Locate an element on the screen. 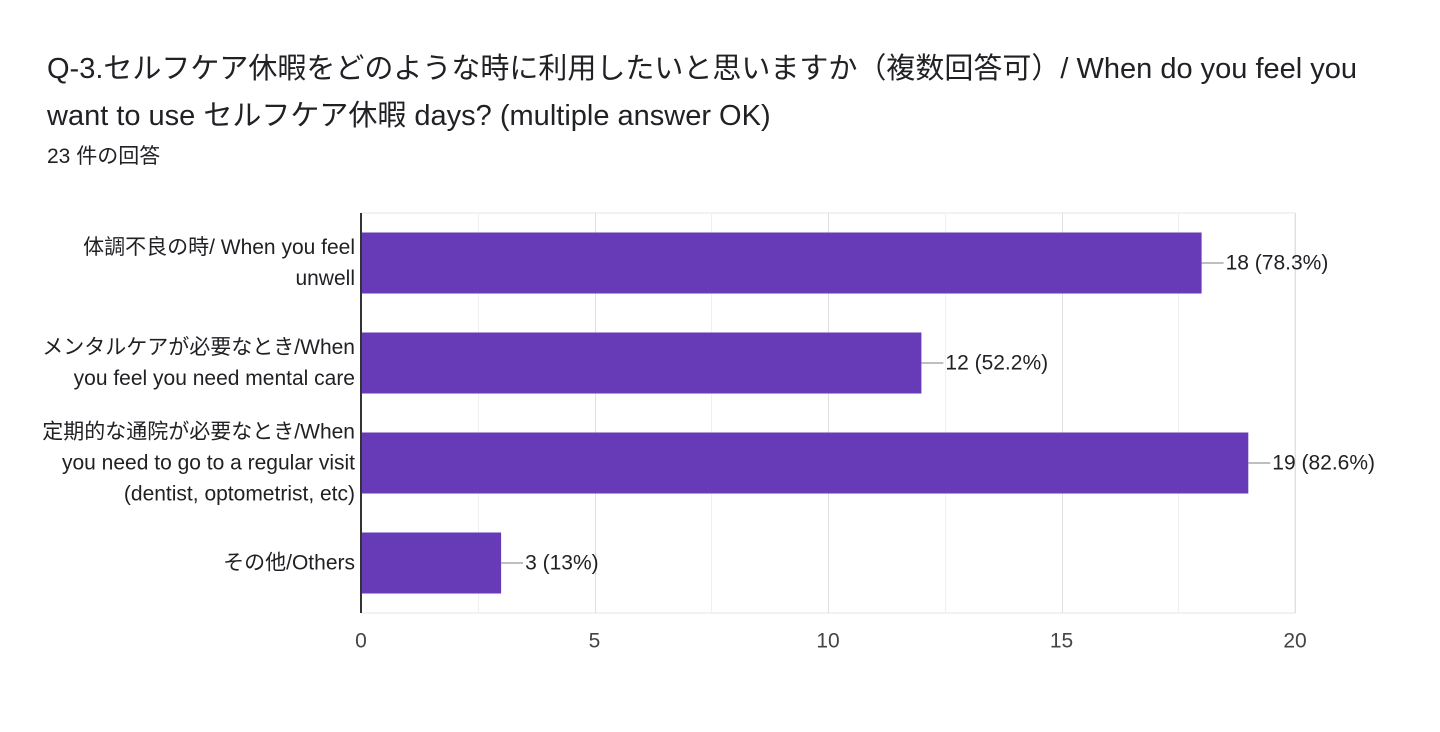 The height and width of the screenshot is (732, 1440). category-label: unwell is located at coordinates (325, 278).